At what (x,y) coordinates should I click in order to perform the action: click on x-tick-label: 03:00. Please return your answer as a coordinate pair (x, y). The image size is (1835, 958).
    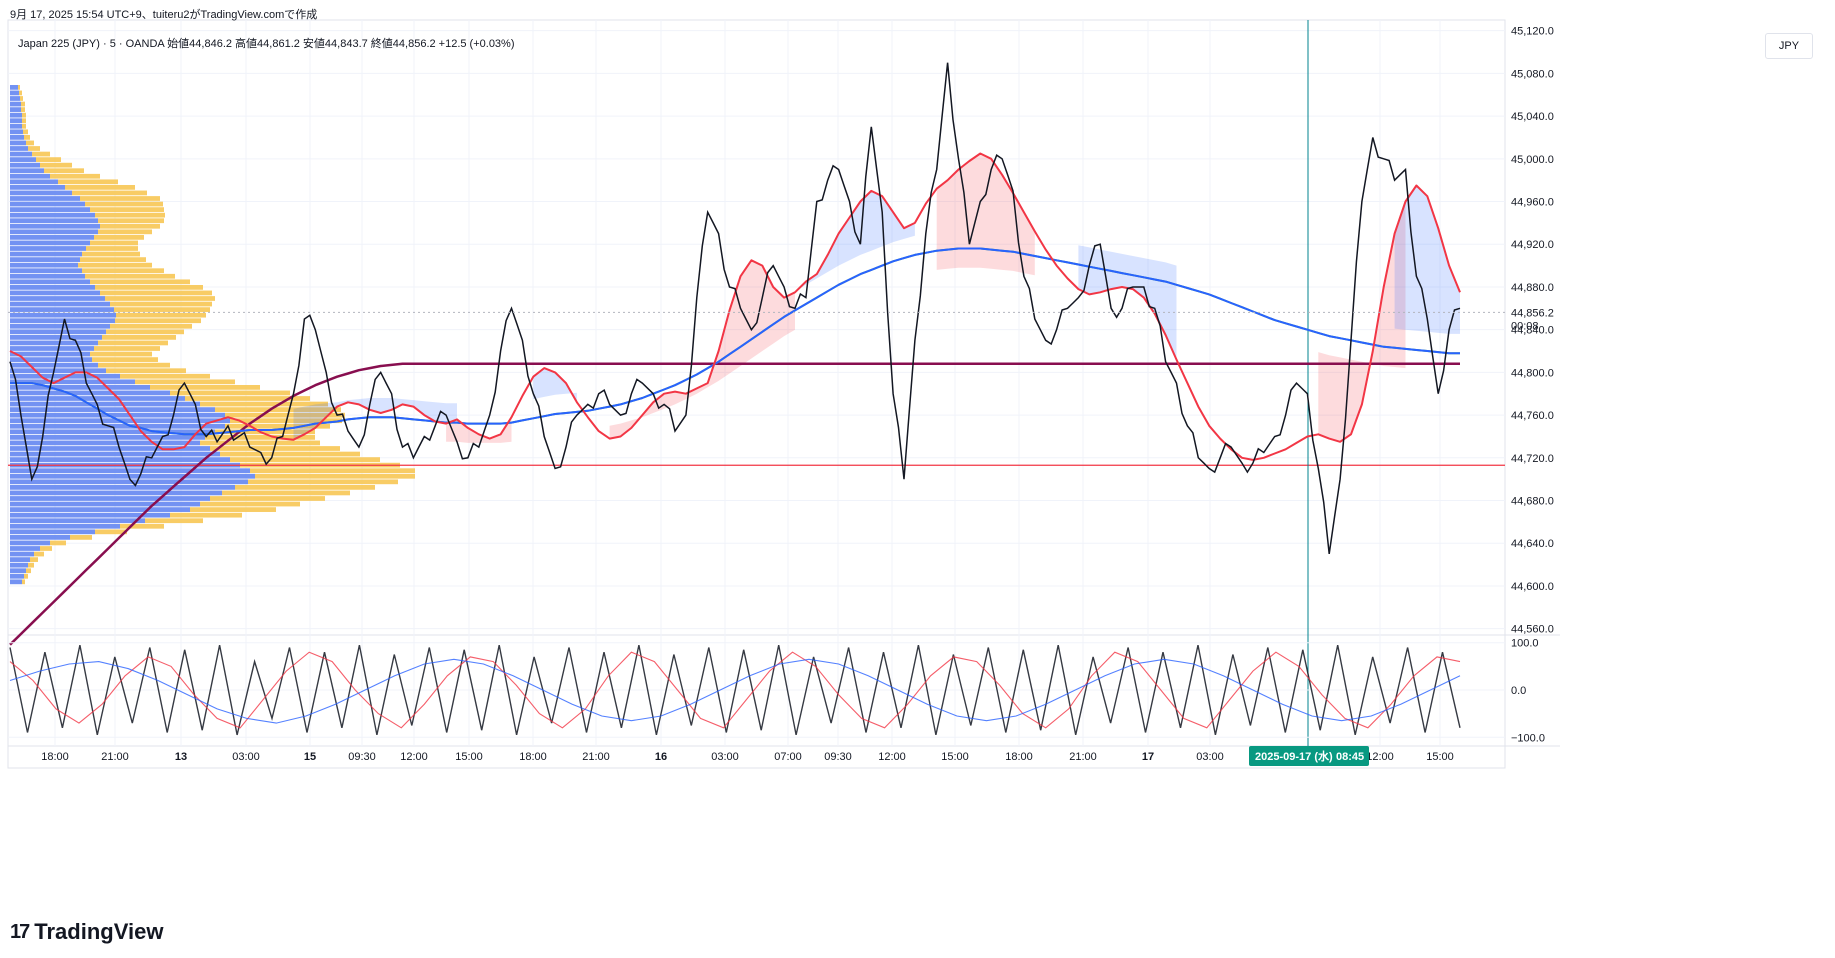
    Looking at the image, I should click on (1210, 757).